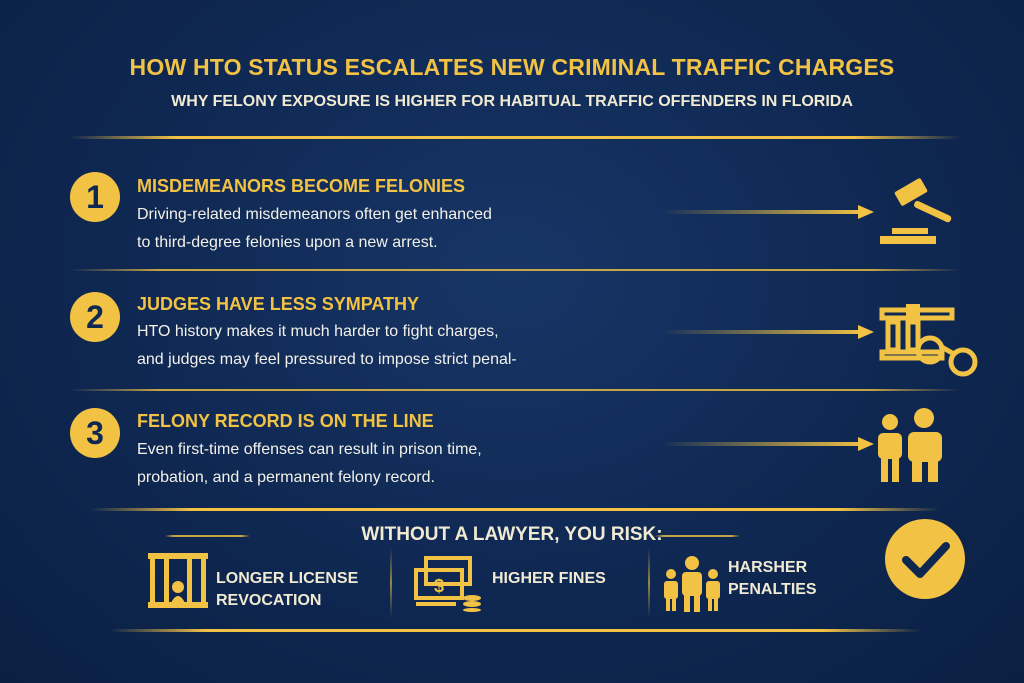 The height and width of the screenshot is (683, 1024). Describe the element at coordinates (95, 433) in the screenshot. I see `step-number: 3` at that location.